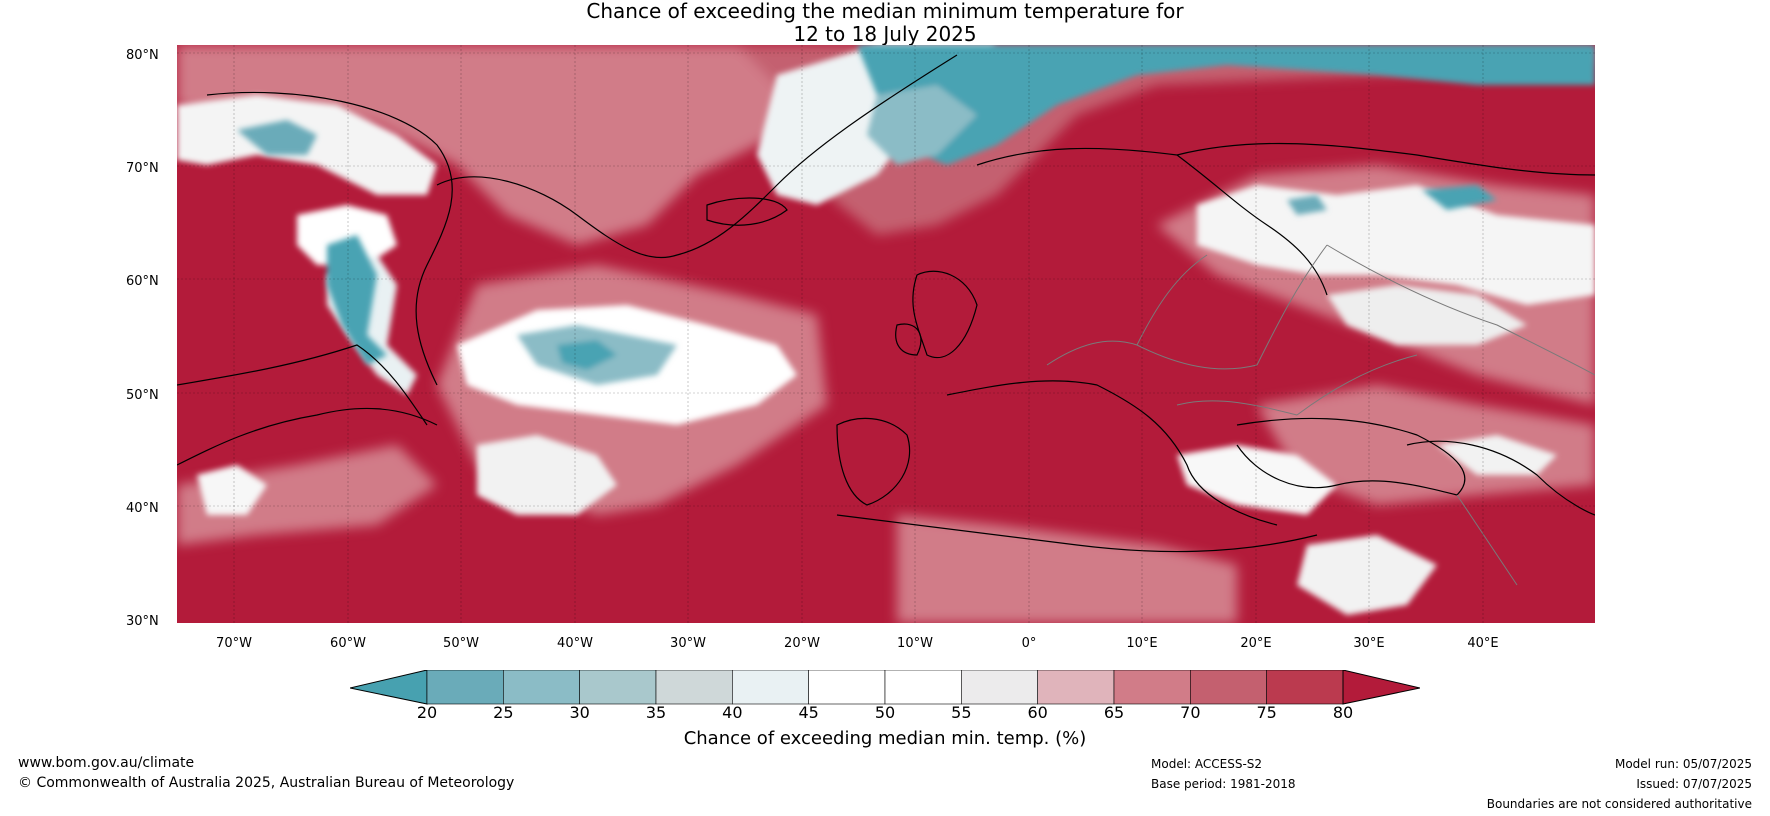 Image resolution: width=1770 pixels, height=816 pixels. What do you see at coordinates (427, 712) in the screenshot?
I see `colorbar-tick-label: 20` at bounding box center [427, 712].